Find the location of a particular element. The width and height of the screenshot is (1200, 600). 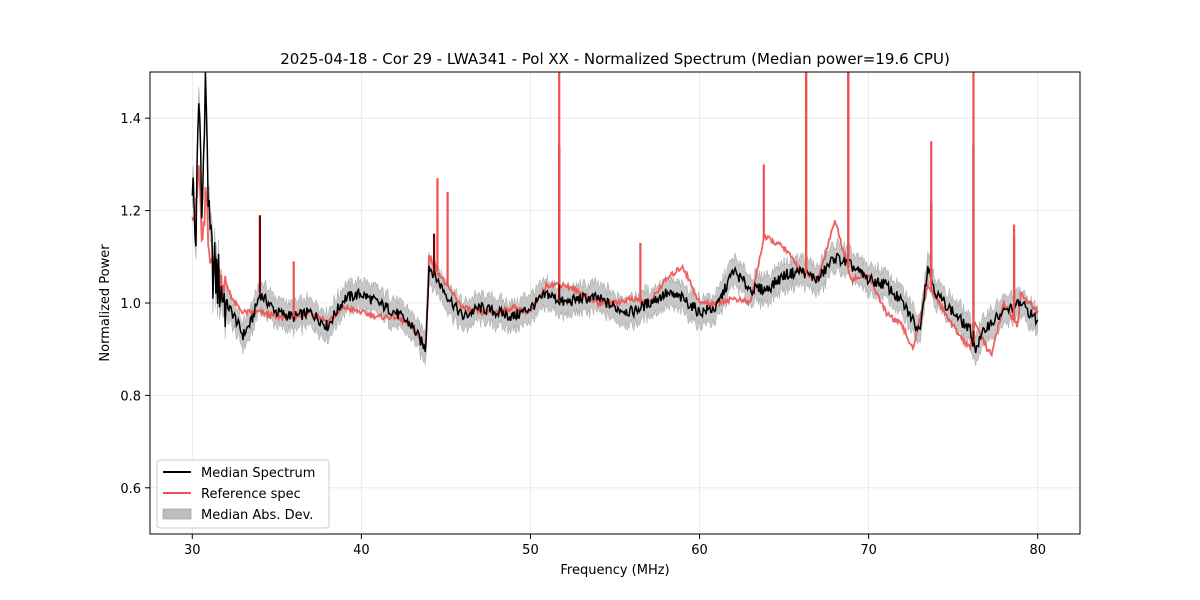

y-tick-label-0.8: 0.8 is located at coordinates (130, 396).